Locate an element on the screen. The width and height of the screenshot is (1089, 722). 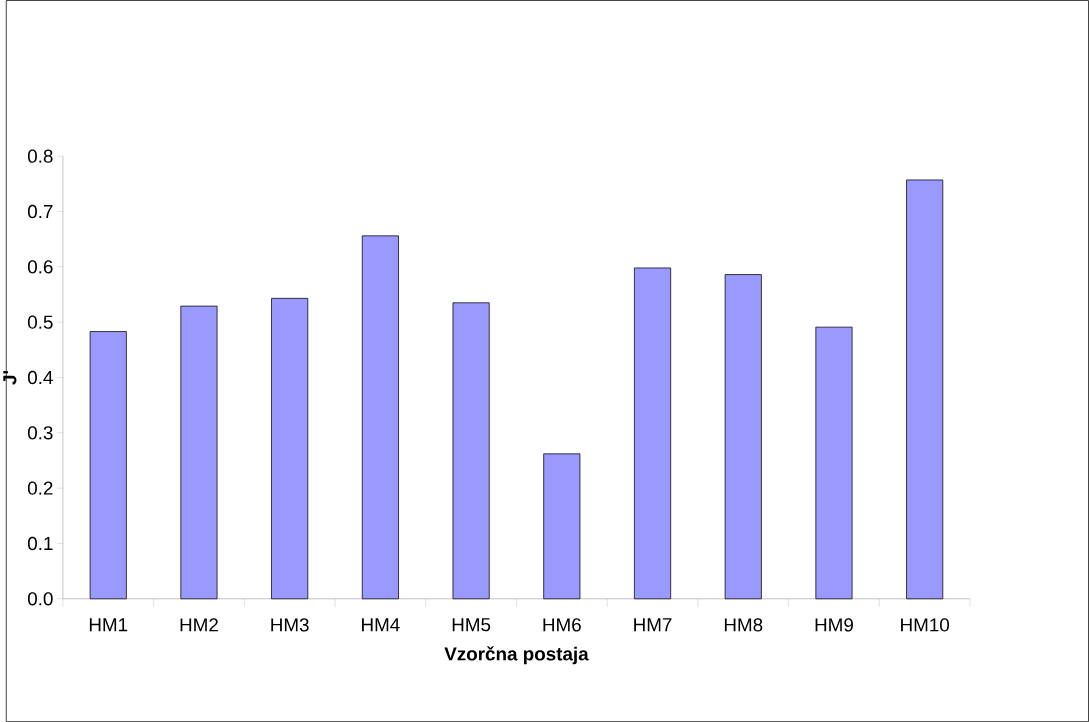
y-tick-label: 0.4 is located at coordinates (40, 377).